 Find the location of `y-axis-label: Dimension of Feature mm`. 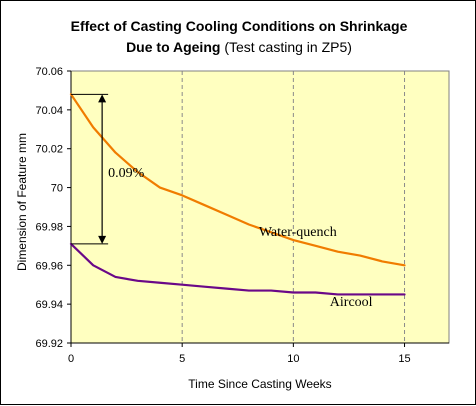

y-axis-label: Dimension of Feature mm is located at coordinates (22, 202).